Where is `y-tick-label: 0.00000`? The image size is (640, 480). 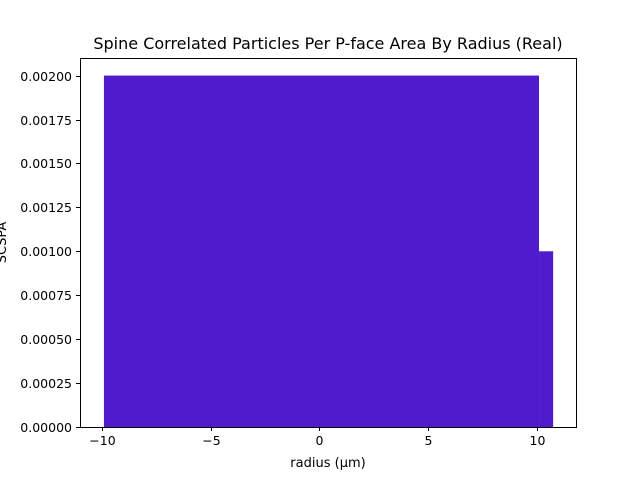
y-tick-label: 0.00000 is located at coordinates (46, 427).